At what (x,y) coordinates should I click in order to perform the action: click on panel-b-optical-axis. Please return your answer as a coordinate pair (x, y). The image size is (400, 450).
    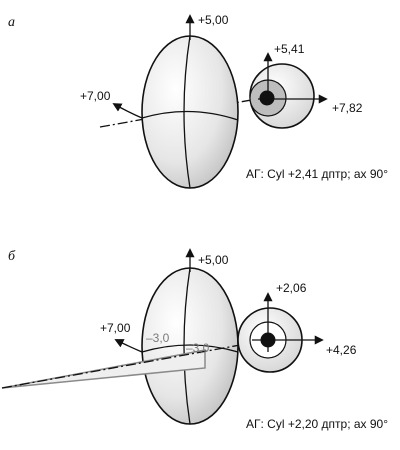
    Looking at the image, I should click on (135, 364).